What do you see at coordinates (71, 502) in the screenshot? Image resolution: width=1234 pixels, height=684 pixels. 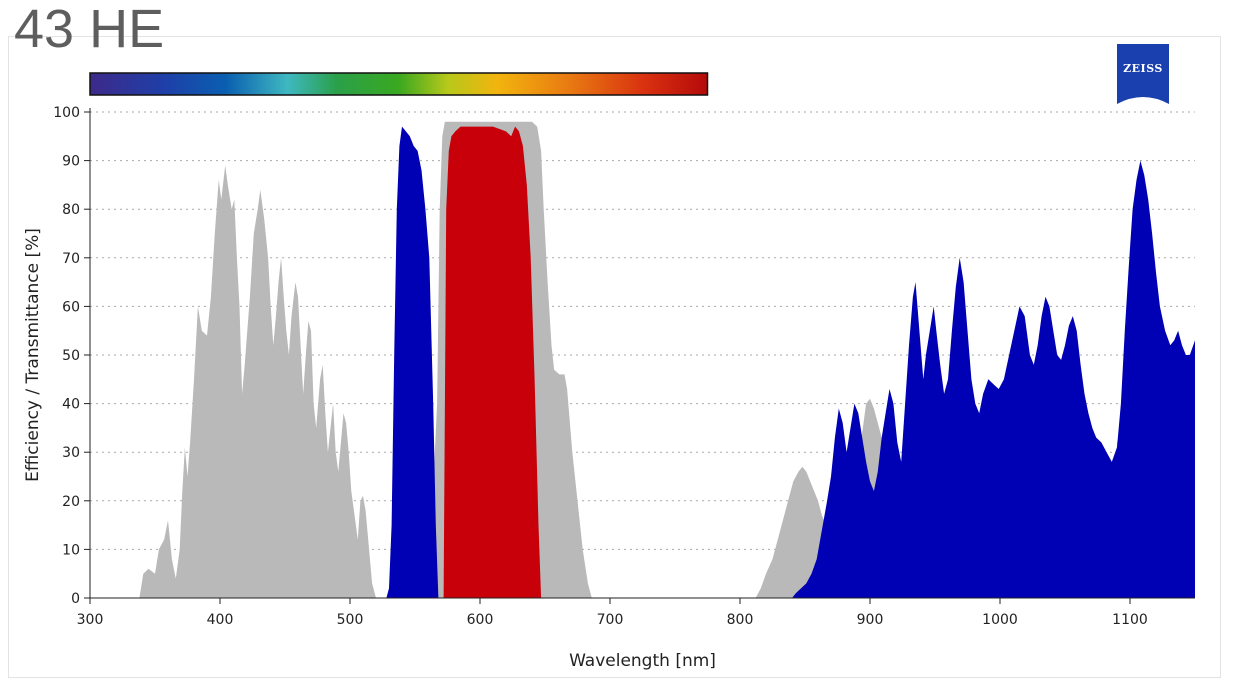 I see `y-tick-label-20: 20` at bounding box center [71, 502].